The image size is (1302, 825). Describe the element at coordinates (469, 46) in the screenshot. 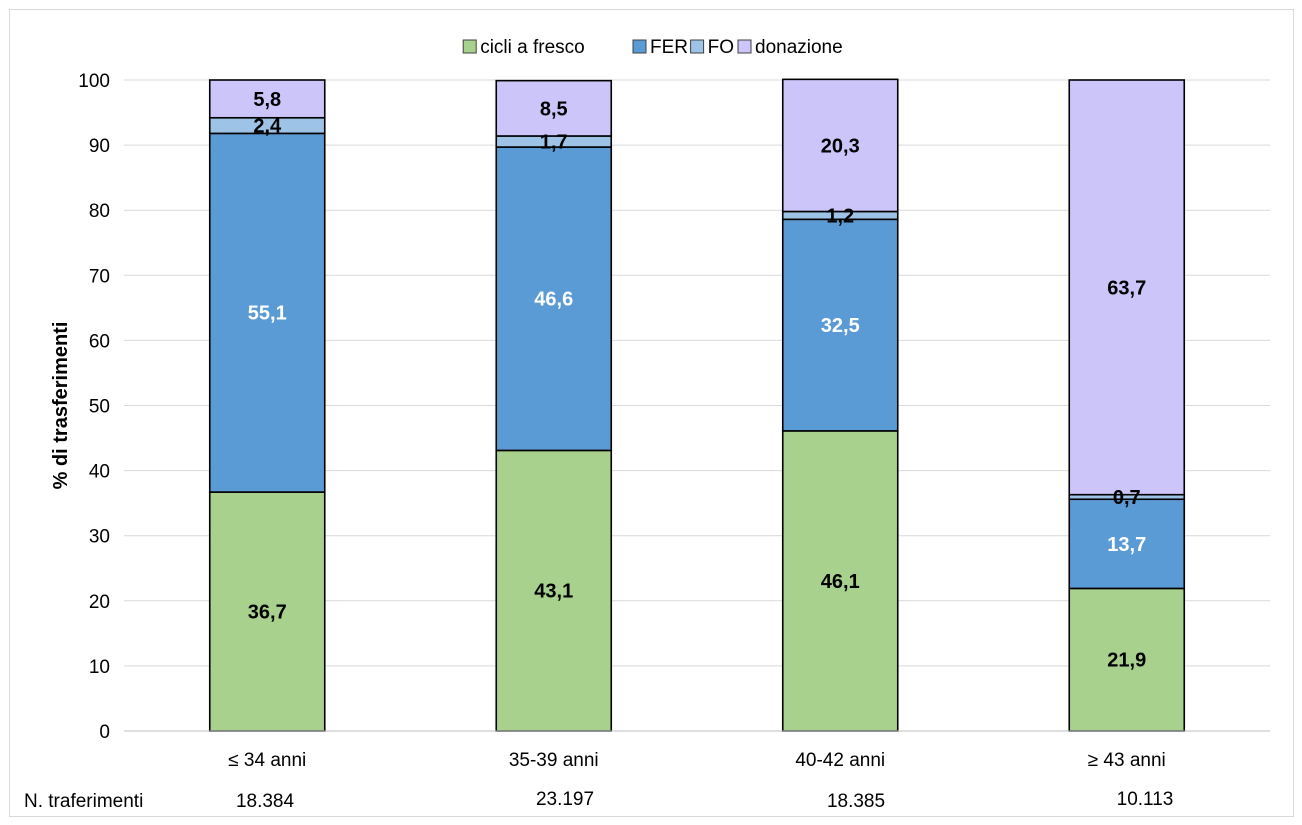

I see `legend-swatch-cicli-a-fresco` at that location.